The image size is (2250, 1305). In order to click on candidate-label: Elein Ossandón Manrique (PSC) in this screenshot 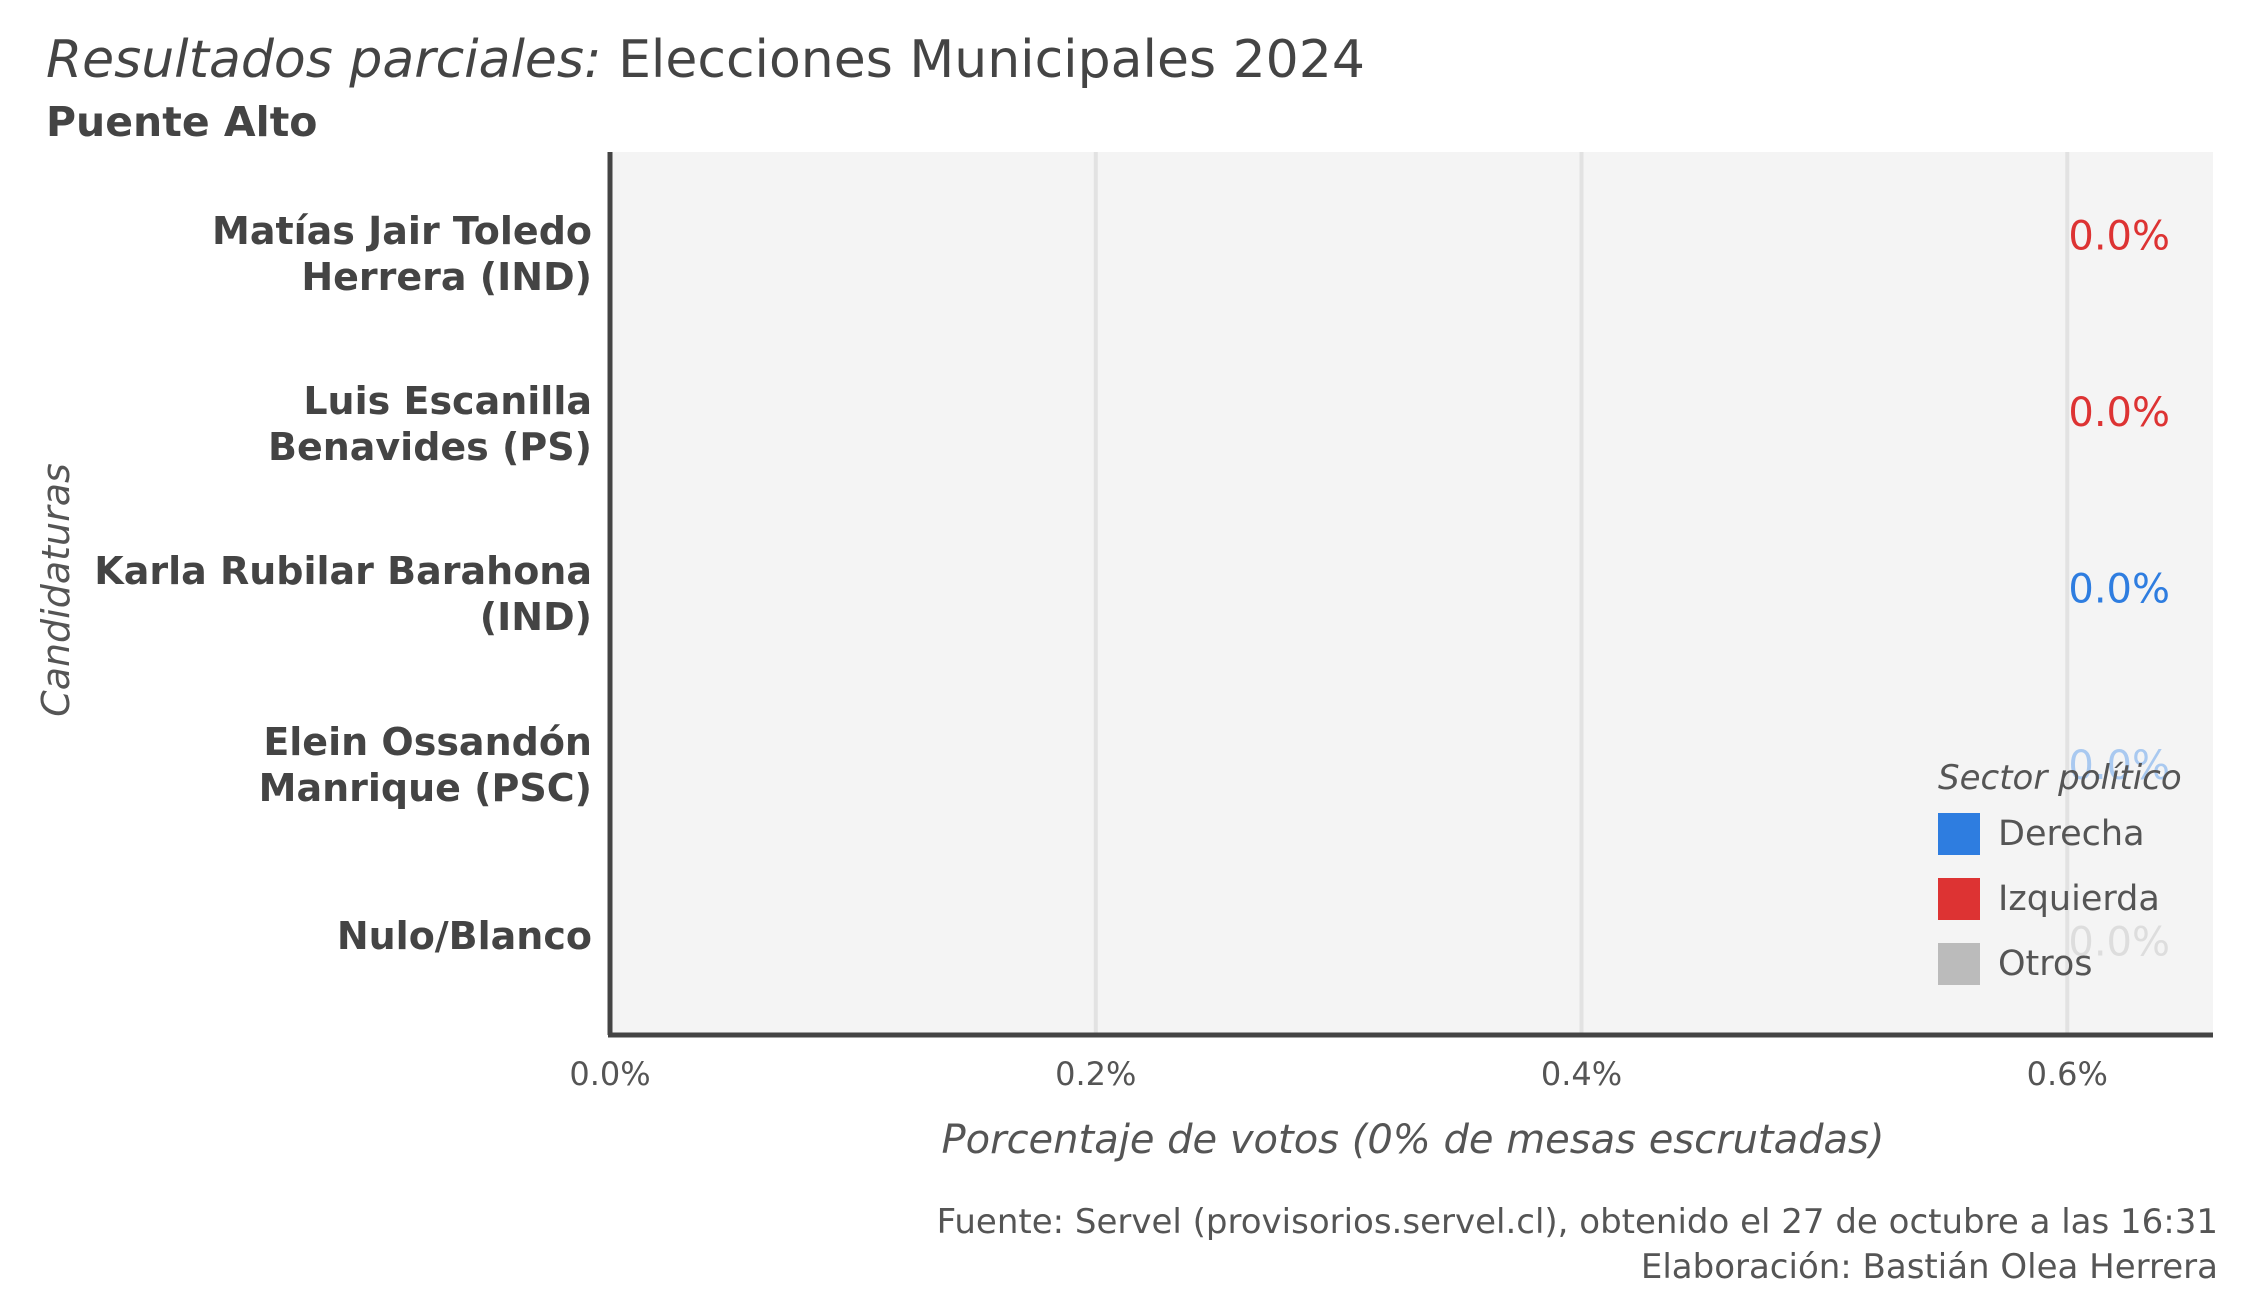, I will do `click(312, 765)`.